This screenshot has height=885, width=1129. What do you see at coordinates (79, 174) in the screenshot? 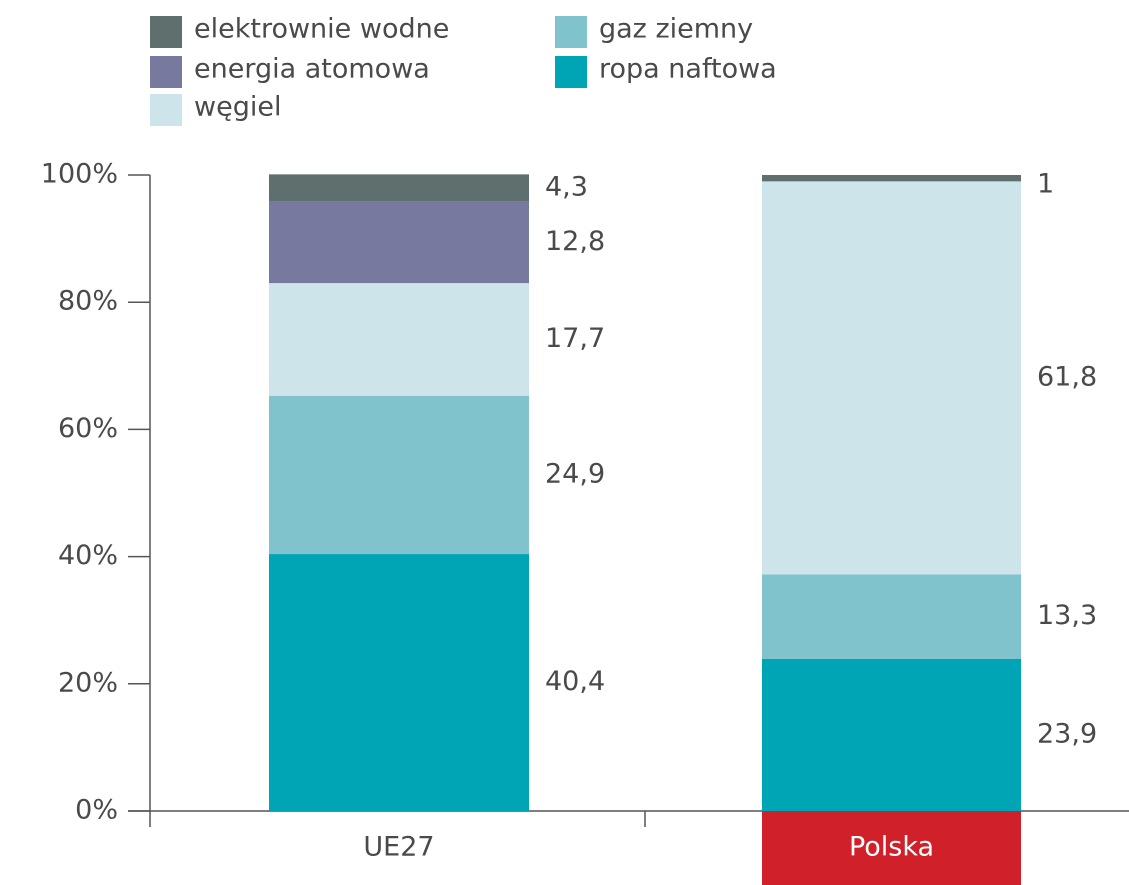
I see `y-tick-label: 100%` at bounding box center [79, 174].